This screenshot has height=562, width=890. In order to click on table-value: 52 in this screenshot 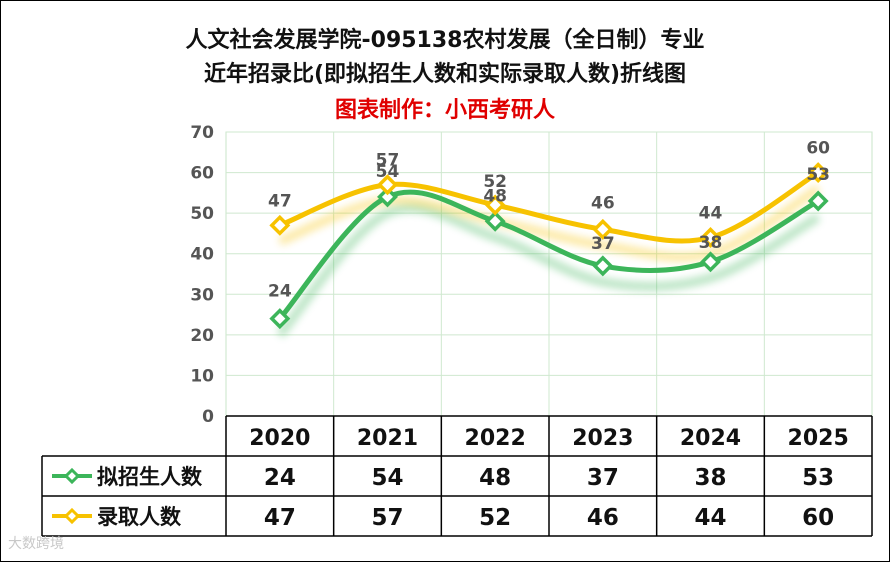, I will do `click(495, 518)`.